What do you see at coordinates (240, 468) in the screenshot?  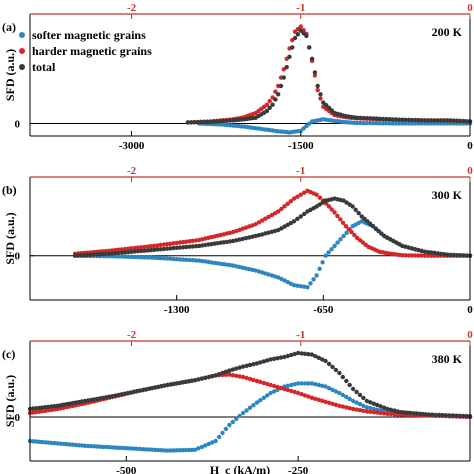 I see `bottom-x-axis-label: H_c (kA/m)` at bounding box center [240, 468].